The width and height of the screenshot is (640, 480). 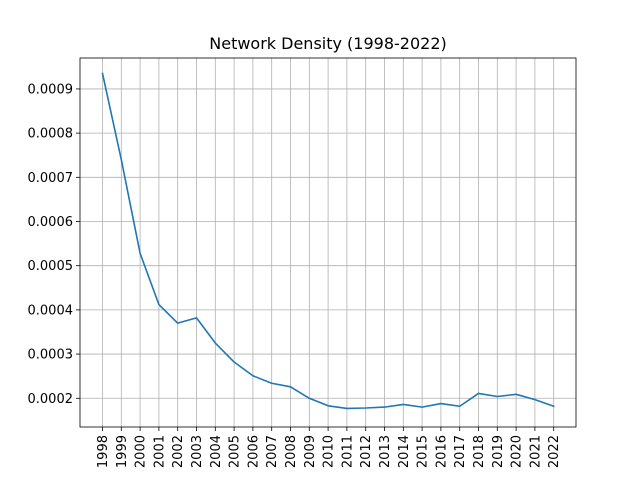 What do you see at coordinates (51, 134) in the screenshot?
I see `y-tick-label: 0.0008` at bounding box center [51, 134].